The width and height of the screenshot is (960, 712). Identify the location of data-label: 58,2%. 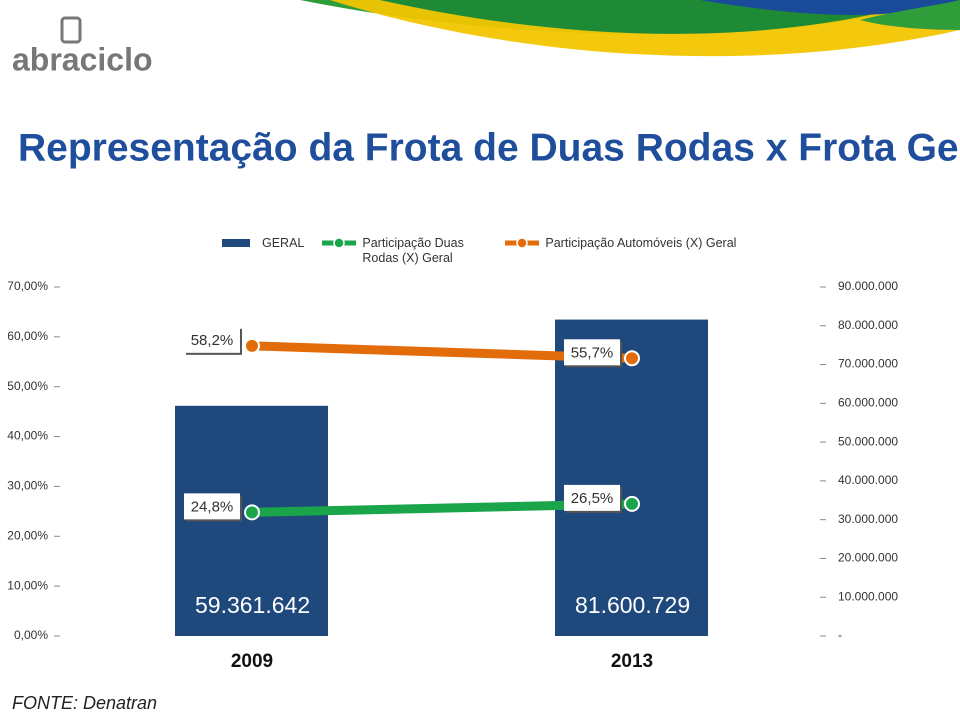
(212, 340).